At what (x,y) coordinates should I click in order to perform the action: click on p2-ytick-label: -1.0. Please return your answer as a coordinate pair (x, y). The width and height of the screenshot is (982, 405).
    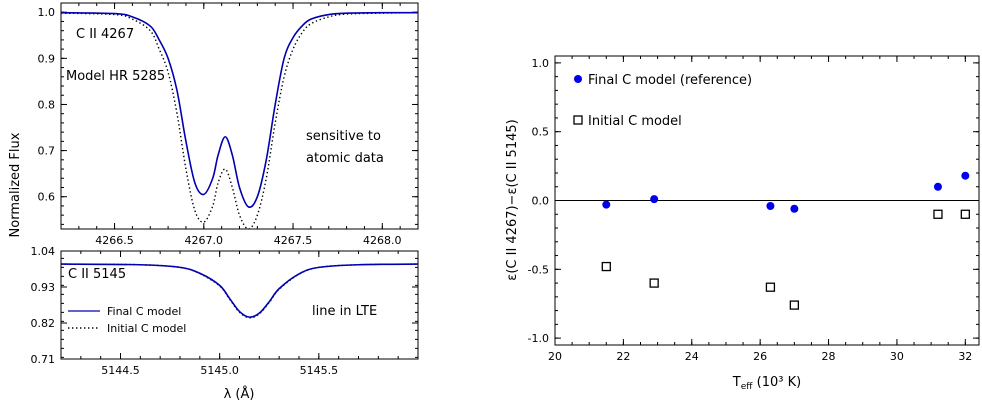
    Looking at the image, I should click on (538, 338).